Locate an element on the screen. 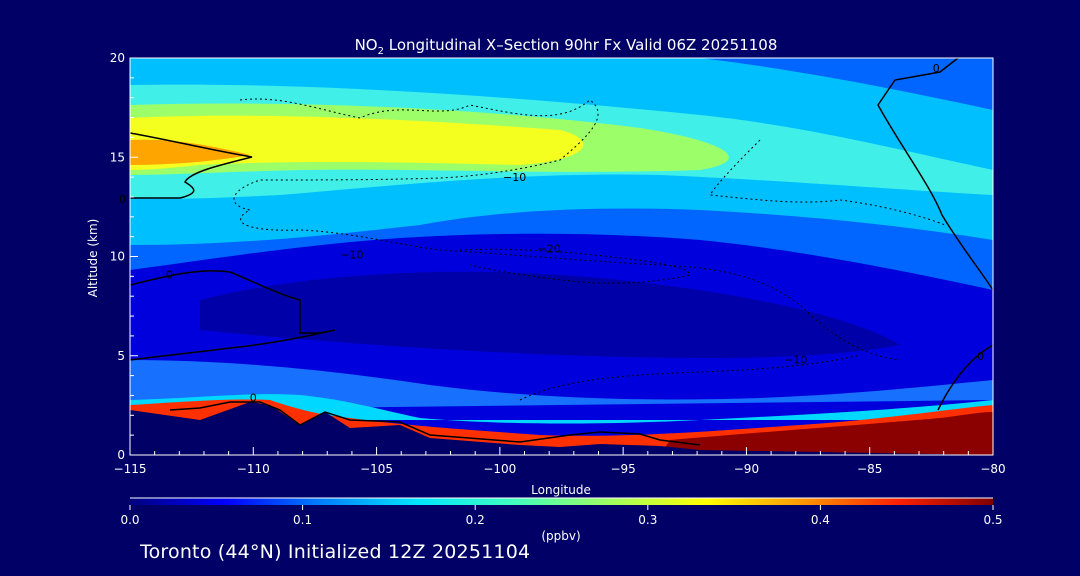 This screenshot has height=576, width=1080. field-lower-blue is located at coordinates (561, 385).